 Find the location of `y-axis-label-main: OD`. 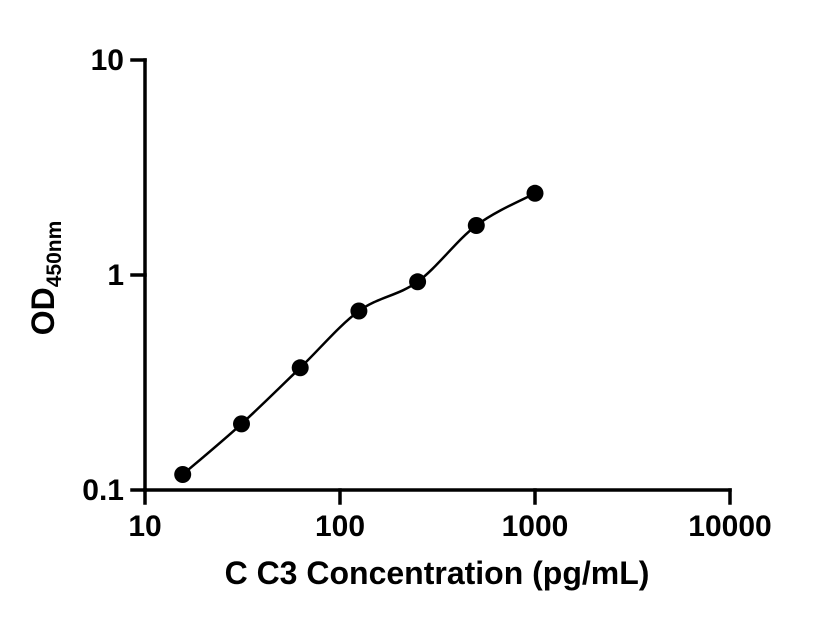

y-axis-label-main: OD is located at coordinates (43, 311).